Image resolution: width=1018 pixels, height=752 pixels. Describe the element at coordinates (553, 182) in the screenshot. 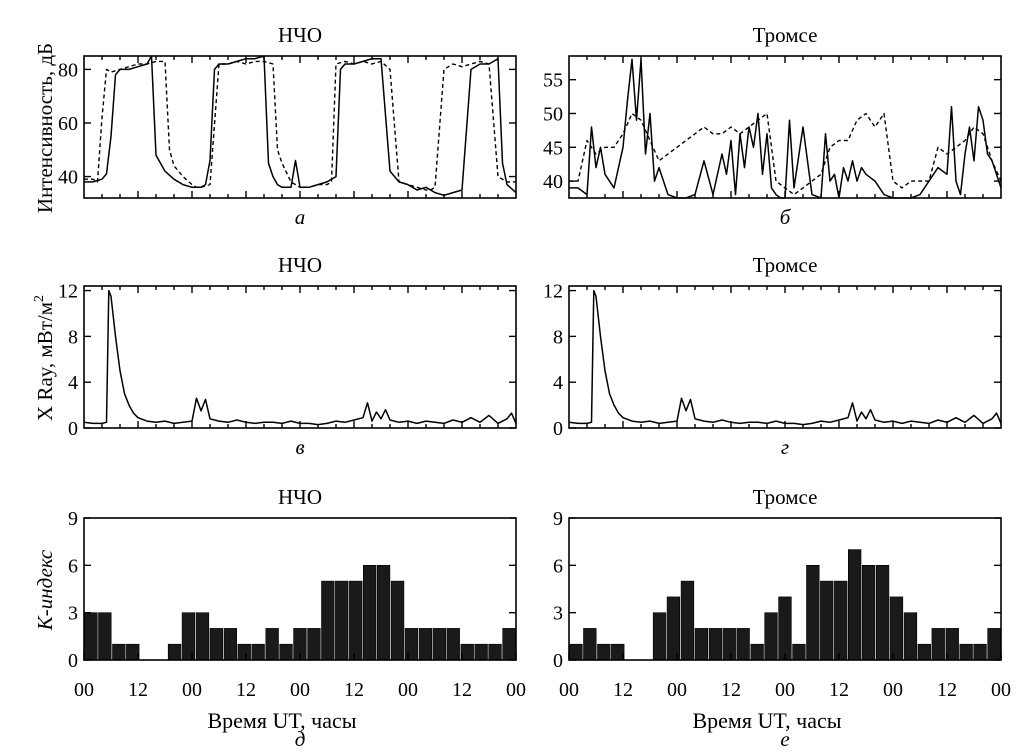

I see `panel-b-ytick-label-40: 40` at that location.